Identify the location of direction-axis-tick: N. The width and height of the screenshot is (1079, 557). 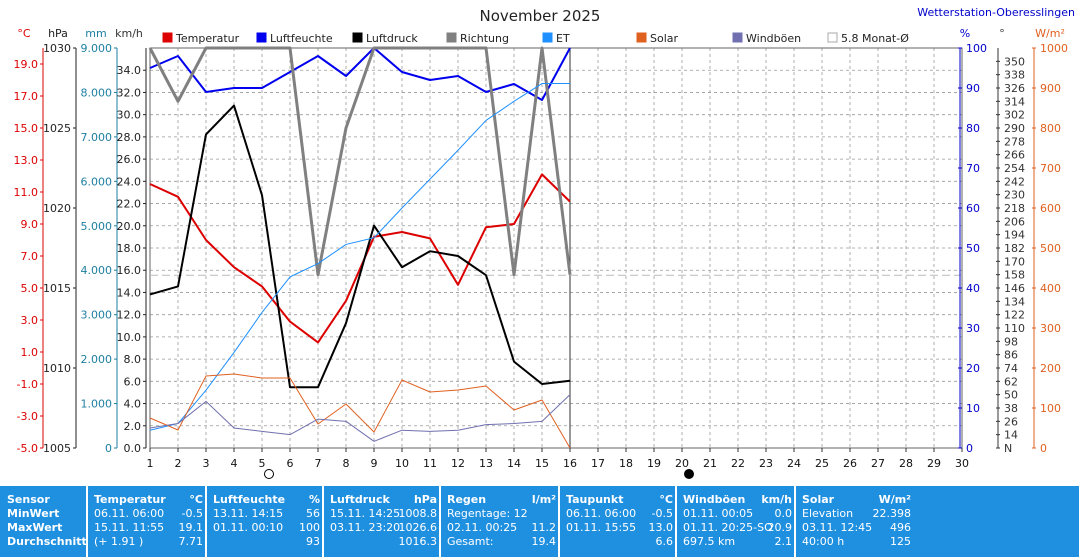
(1008, 448).